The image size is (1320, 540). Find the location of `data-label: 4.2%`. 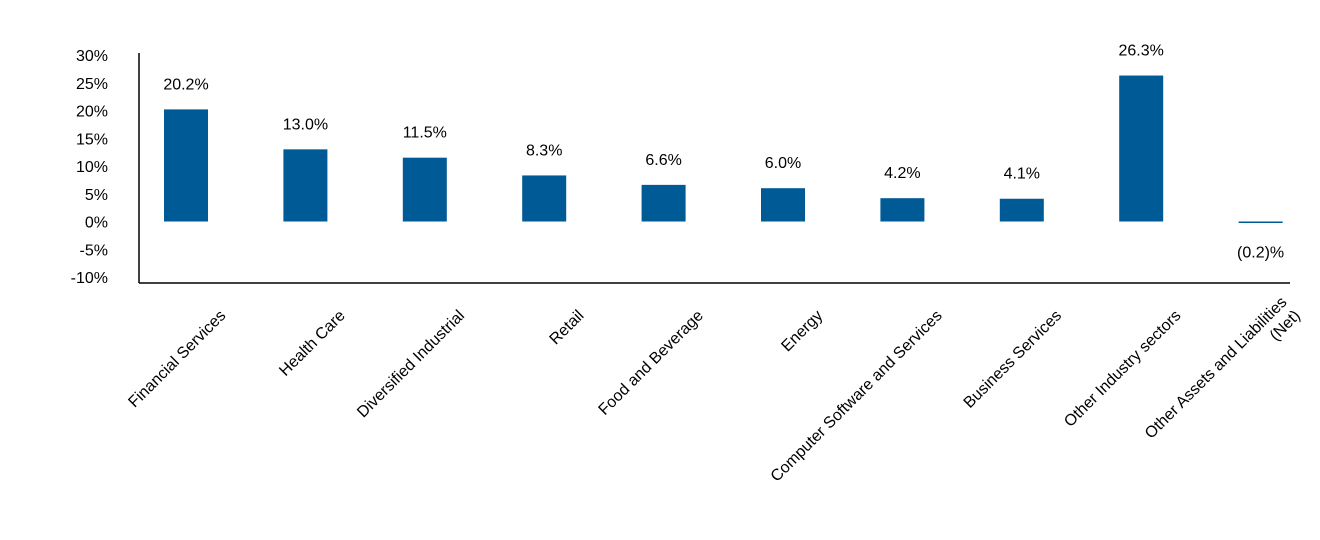

data-label: 4.2% is located at coordinates (902, 173).